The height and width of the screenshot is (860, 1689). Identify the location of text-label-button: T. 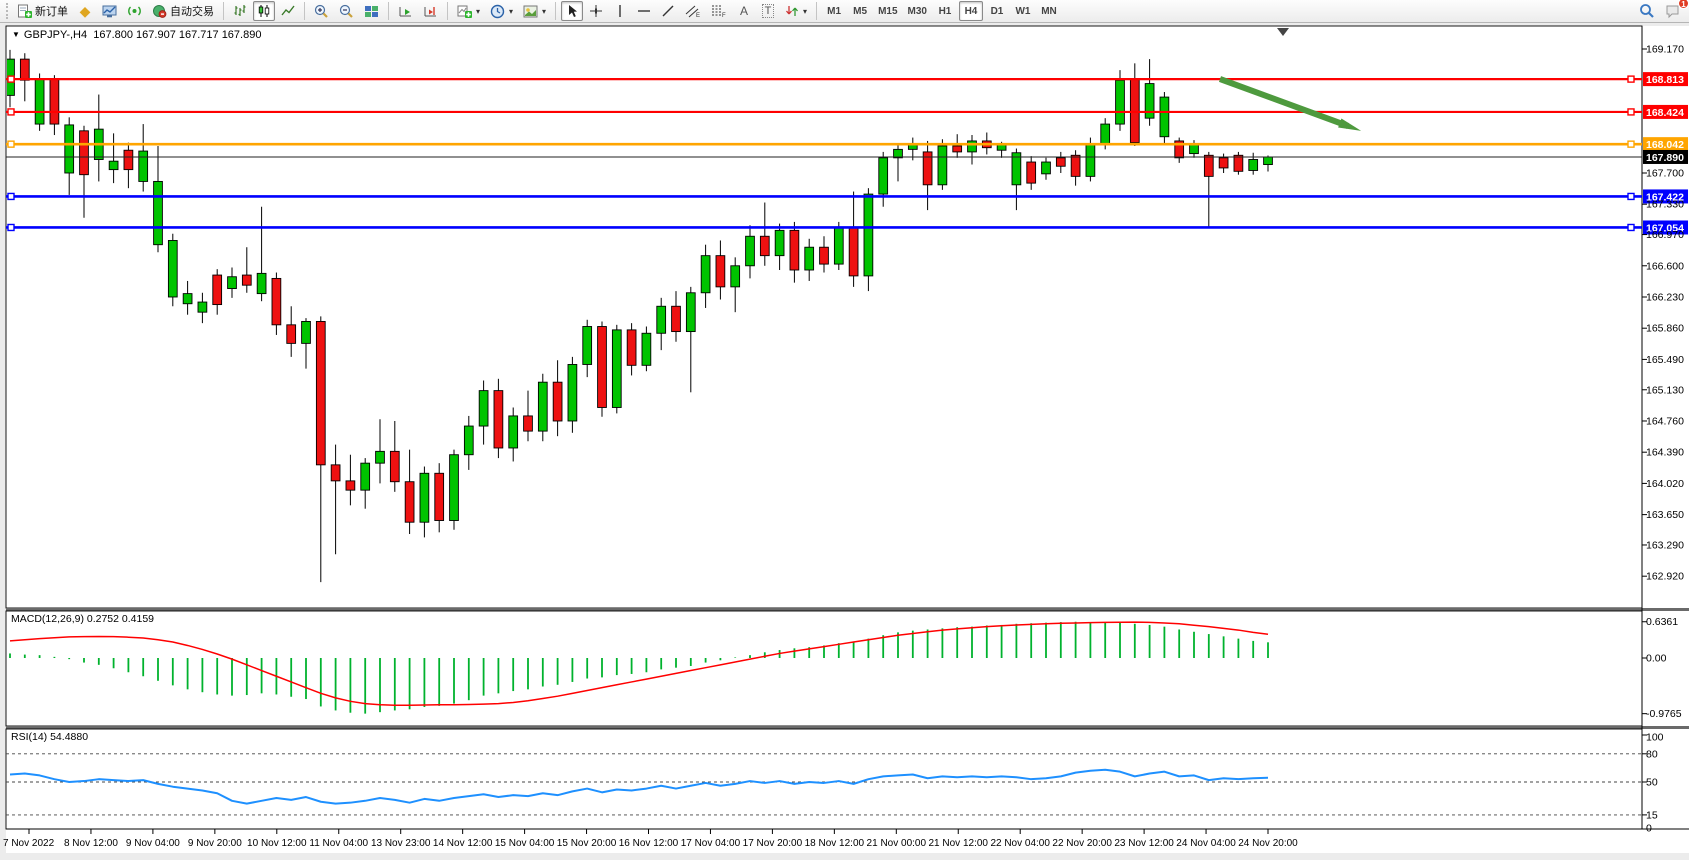
(768, 11).